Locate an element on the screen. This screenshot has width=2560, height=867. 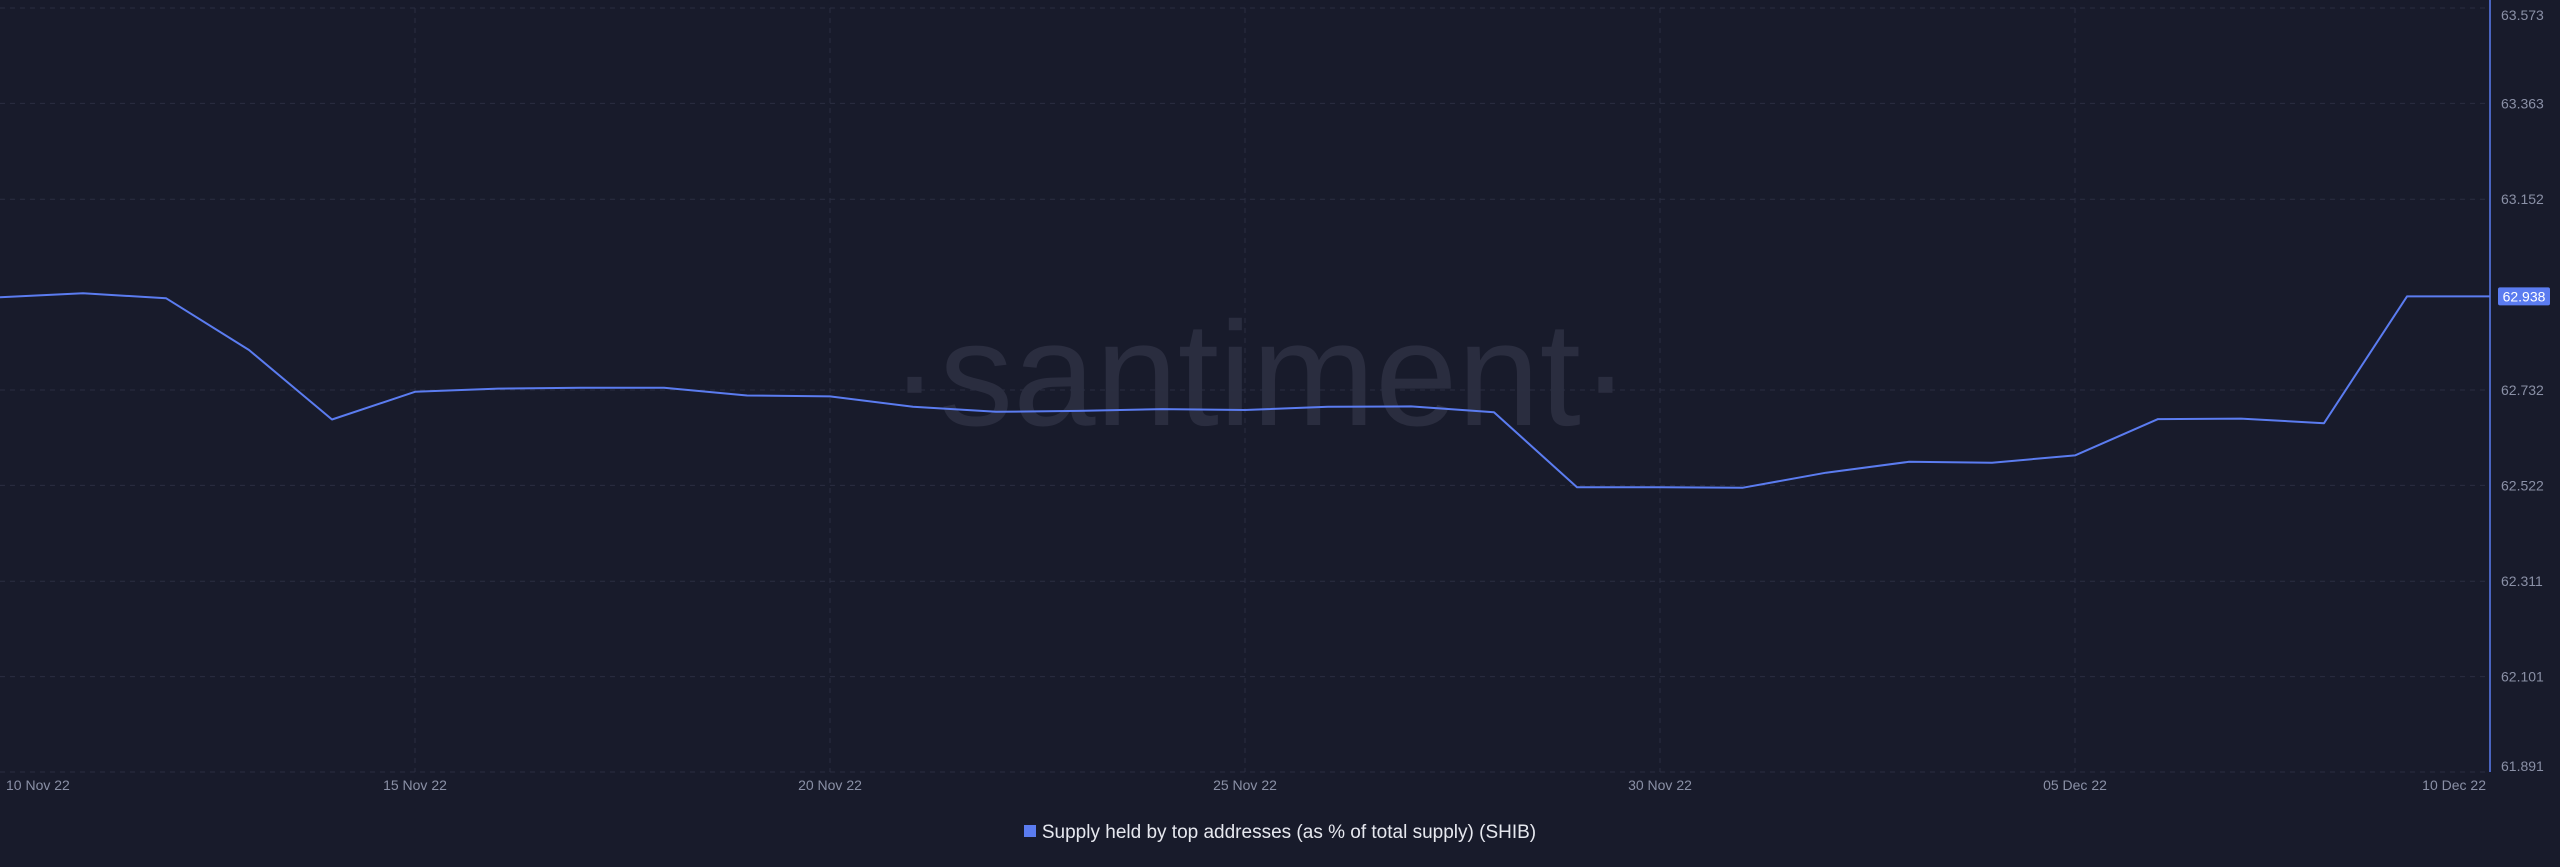
current-value-text: 62.938 is located at coordinates (2524, 296).